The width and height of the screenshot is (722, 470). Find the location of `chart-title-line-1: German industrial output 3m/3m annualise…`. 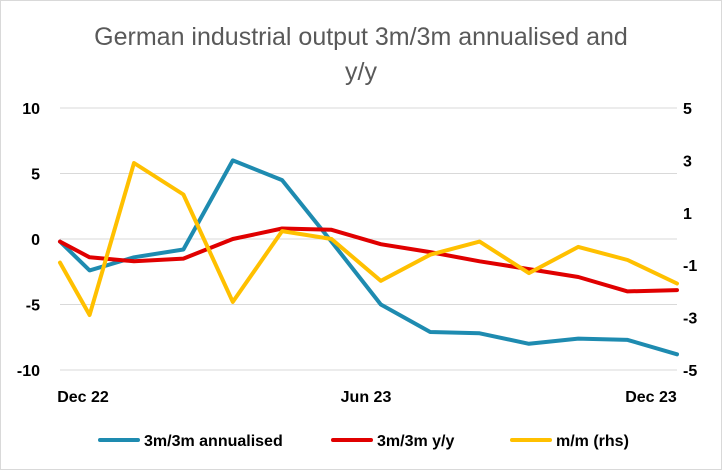

chart-title-line-1: German industrial output 3m/3m annualise… is located at coordinates (361, 37).